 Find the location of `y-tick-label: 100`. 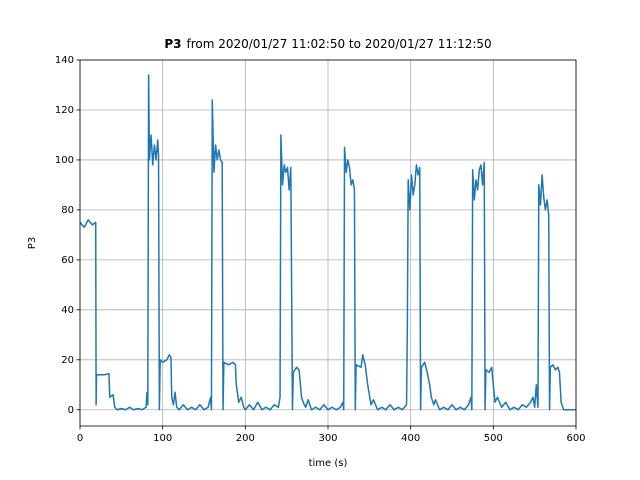

y-tick-label: 100 is located at coordinates (64, 160).